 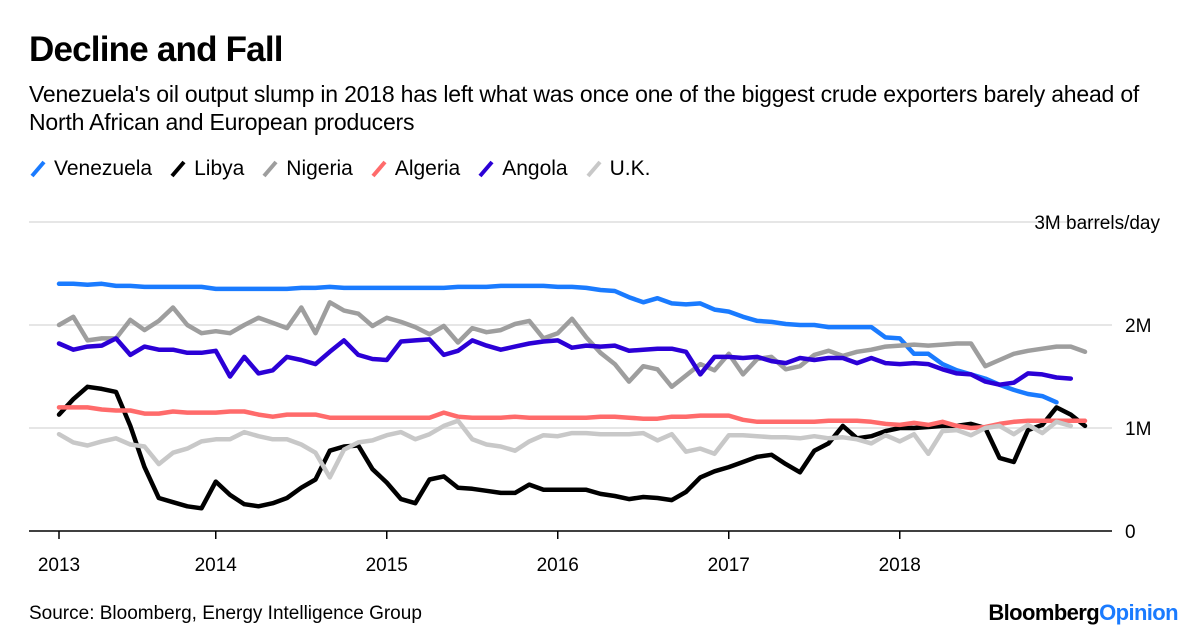 I want to click on series-line-uk, so click(x=565, y=449).